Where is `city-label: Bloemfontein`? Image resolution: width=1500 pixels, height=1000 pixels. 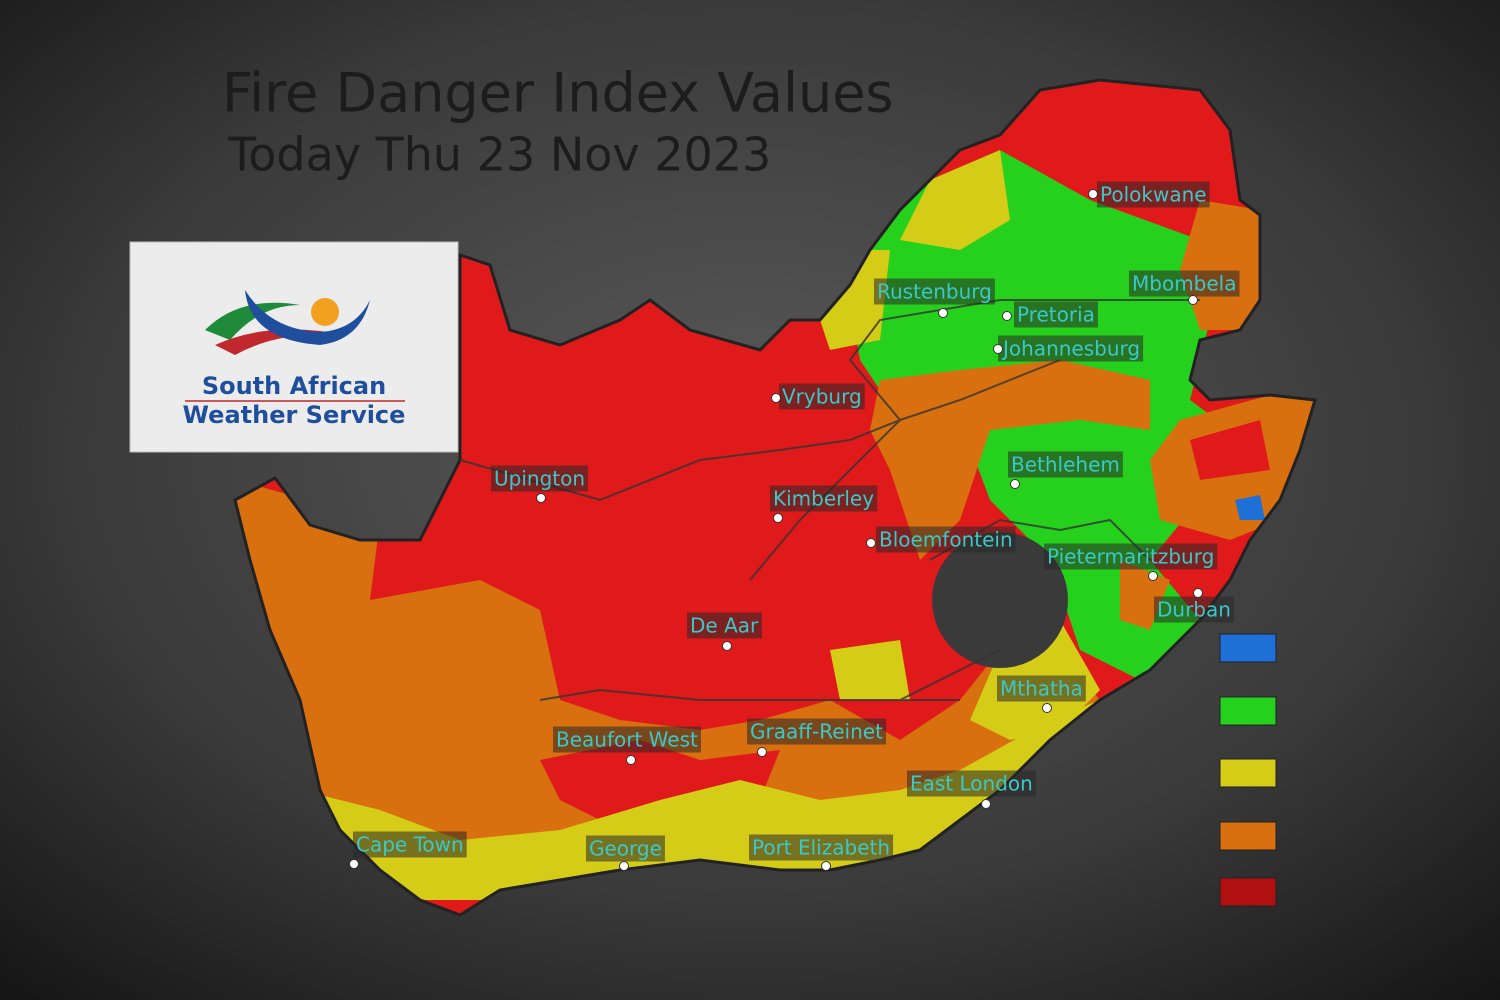
city-label: Bloemfontein is located at coordinates (946, 540).